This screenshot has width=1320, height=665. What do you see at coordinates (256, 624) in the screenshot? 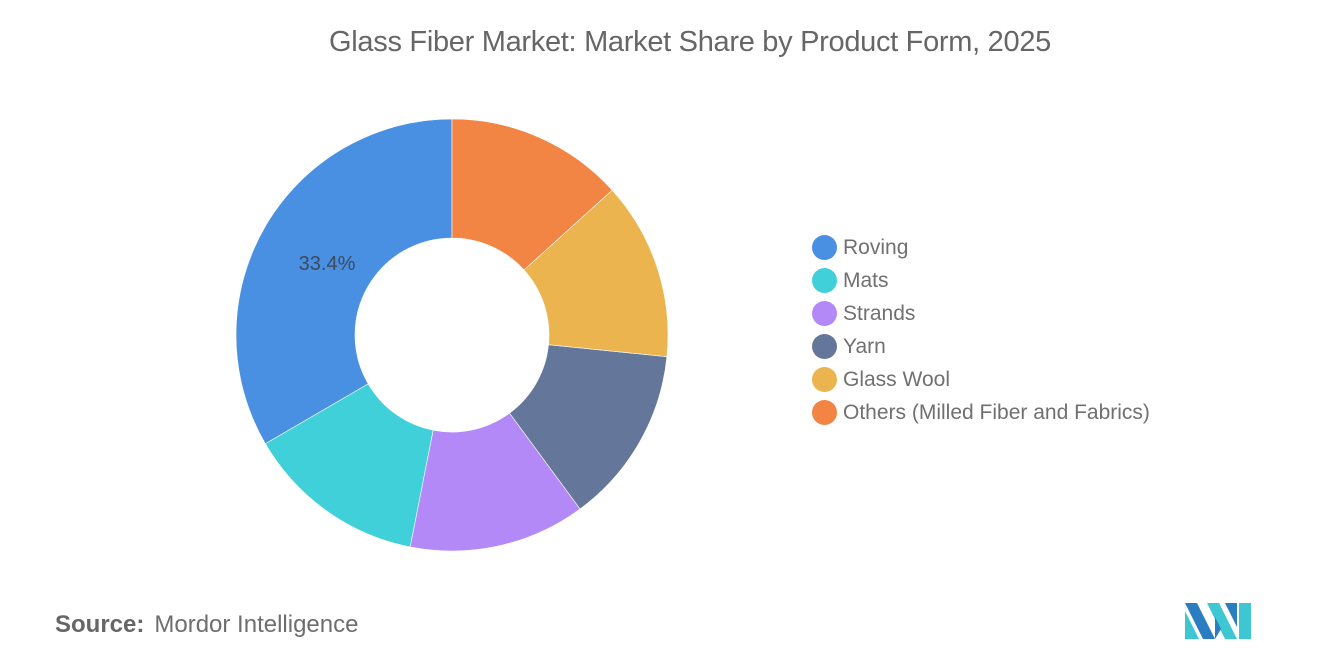
I see `source-value: Mordor Intelligence` at bounding box center [256, 624].